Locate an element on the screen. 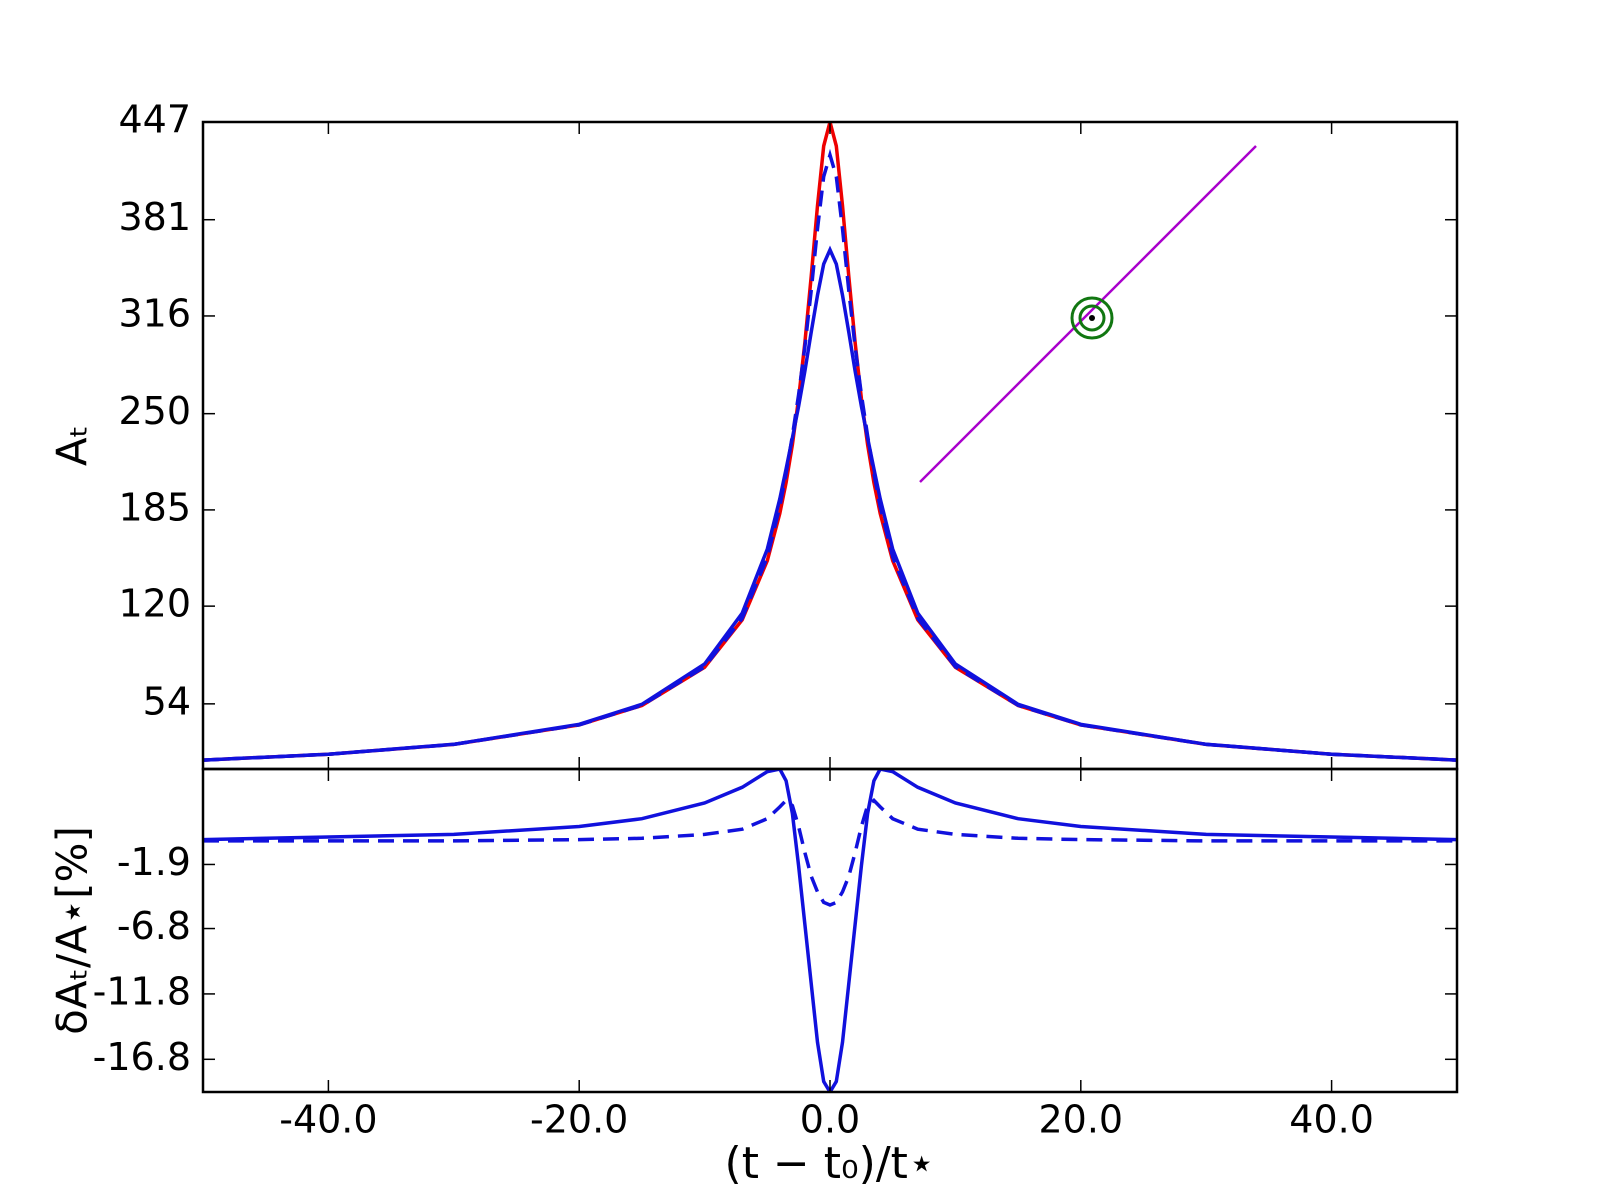  y-tick-label: -16.8 is located at coordinates (142, 1057).